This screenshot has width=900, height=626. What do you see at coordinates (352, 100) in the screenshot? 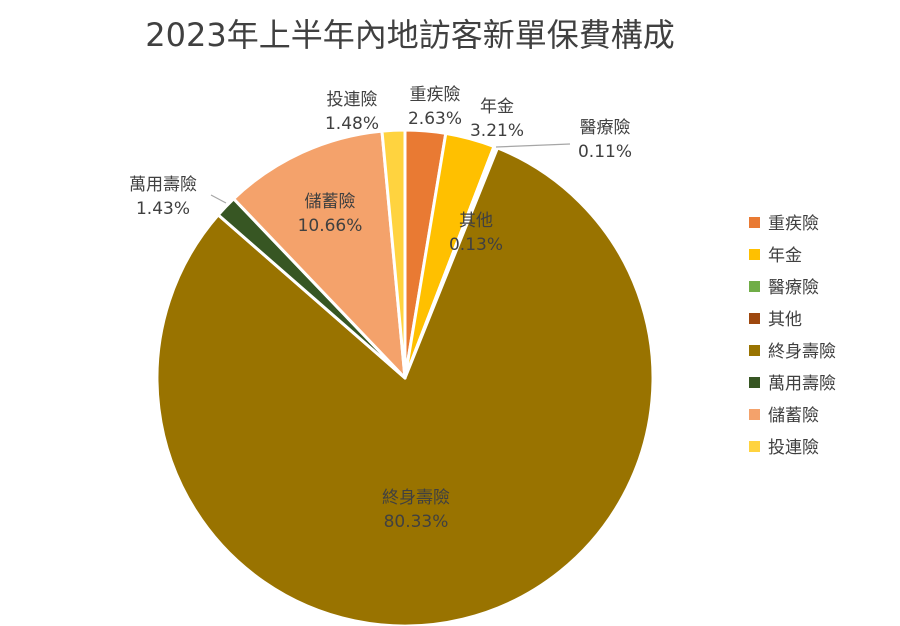
I see `slice-label-name-7: 投連險` at bounding box center [352, 100].